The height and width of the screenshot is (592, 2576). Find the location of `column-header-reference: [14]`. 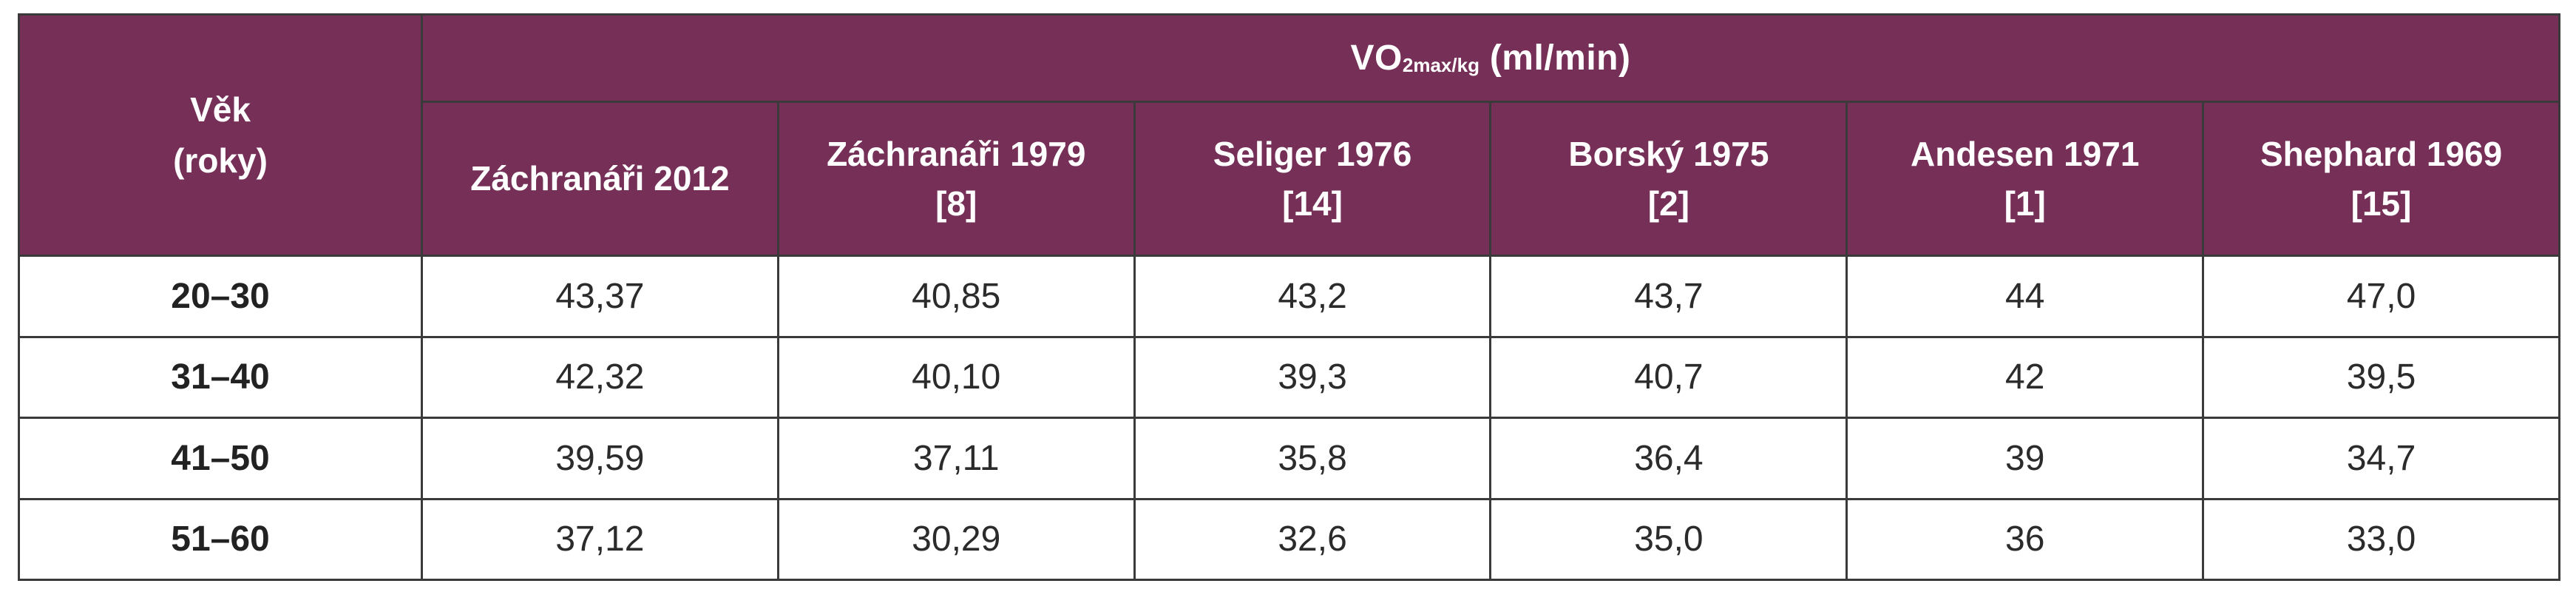

column-header-reference: [14] is located at coordinates (1312, 203).